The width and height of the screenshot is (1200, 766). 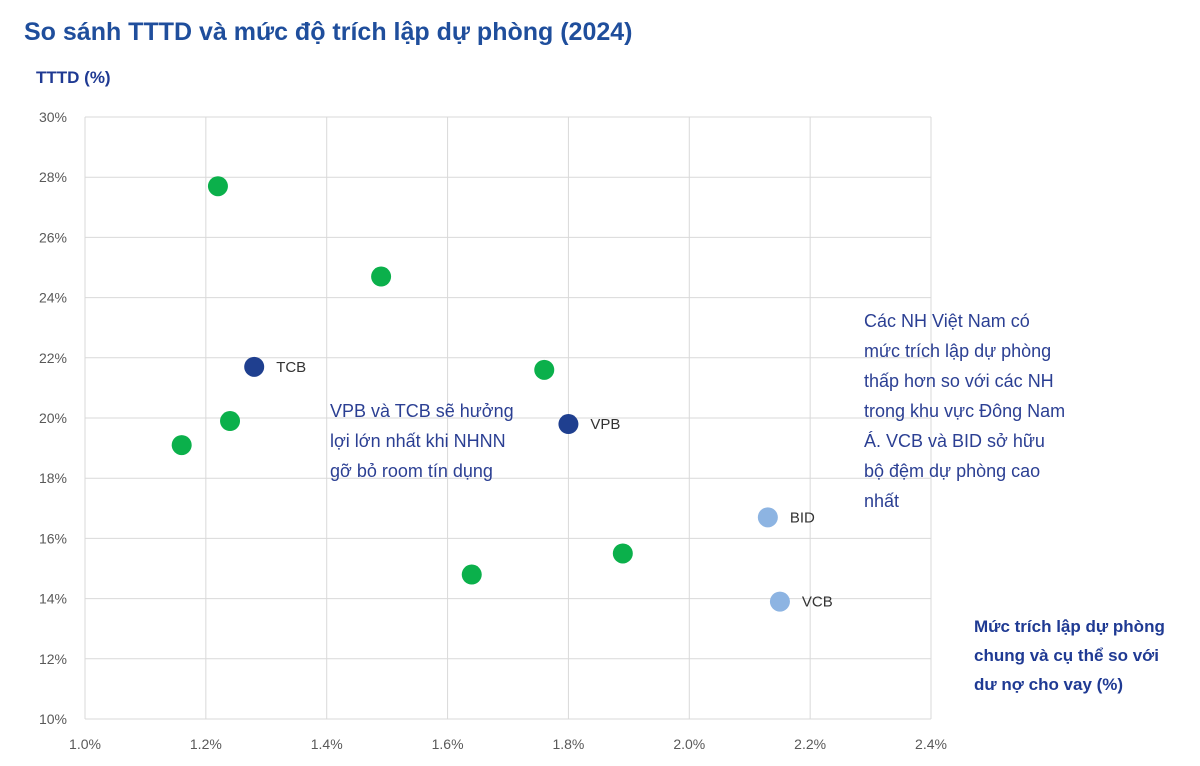 I want to click on x-tick-label: 1.0%, so click(x=85, y=744).